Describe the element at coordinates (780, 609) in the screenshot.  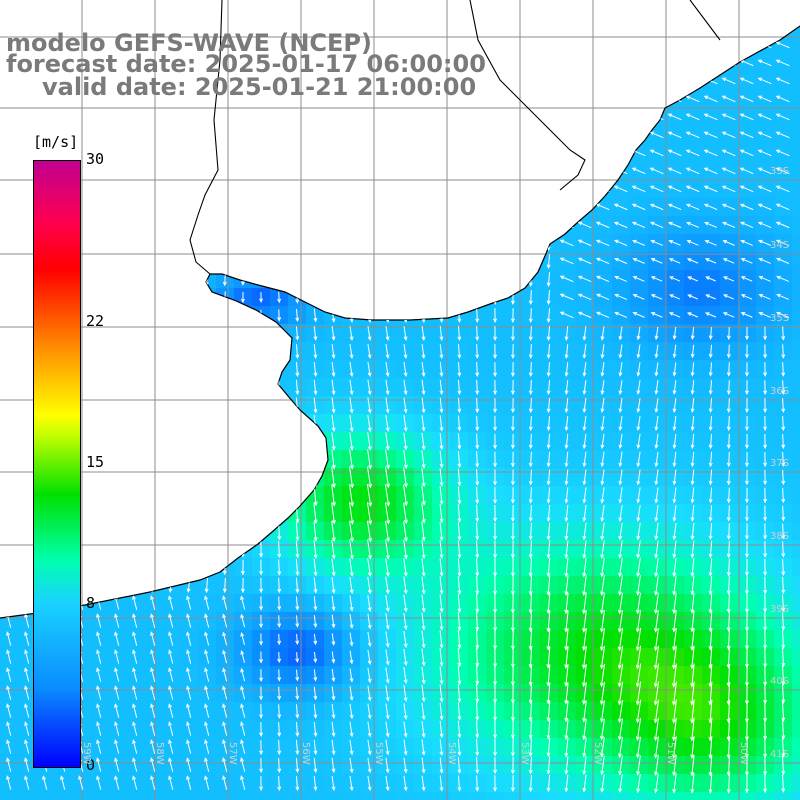
I see `latitude-label: 39S` at that location.